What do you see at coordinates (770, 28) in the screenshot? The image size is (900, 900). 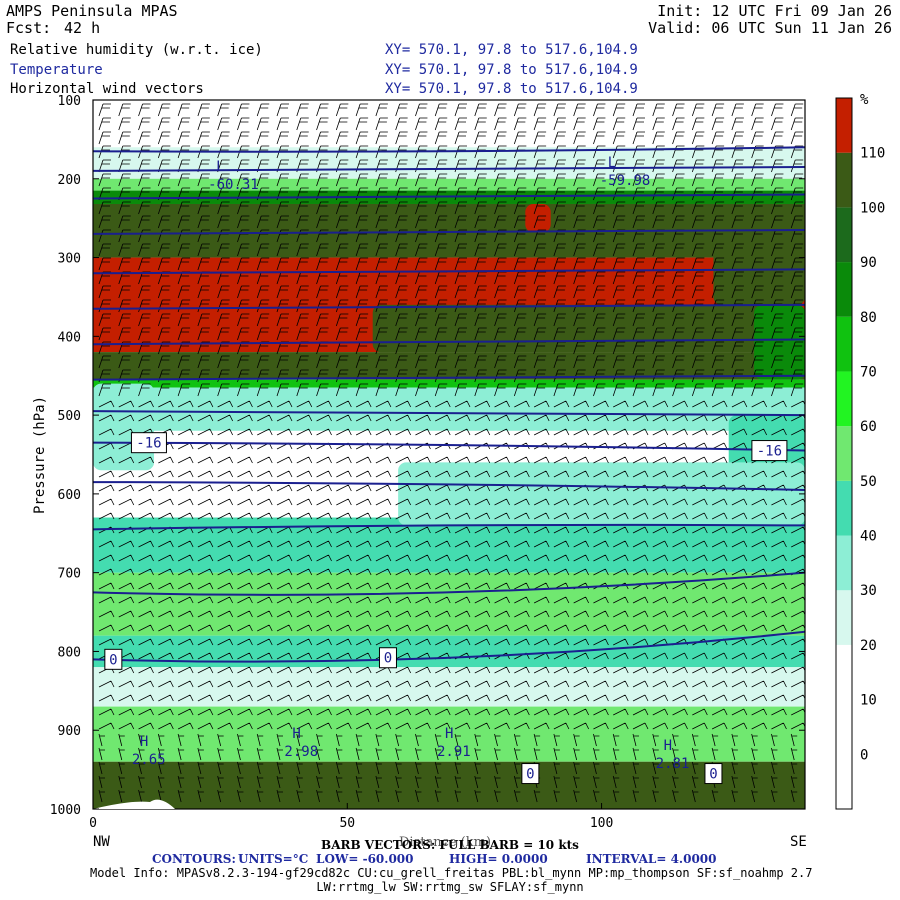 I see `valid-time: Valid: 06 UTC Sun 11 Jan 26` at bounding box center [770, 28].